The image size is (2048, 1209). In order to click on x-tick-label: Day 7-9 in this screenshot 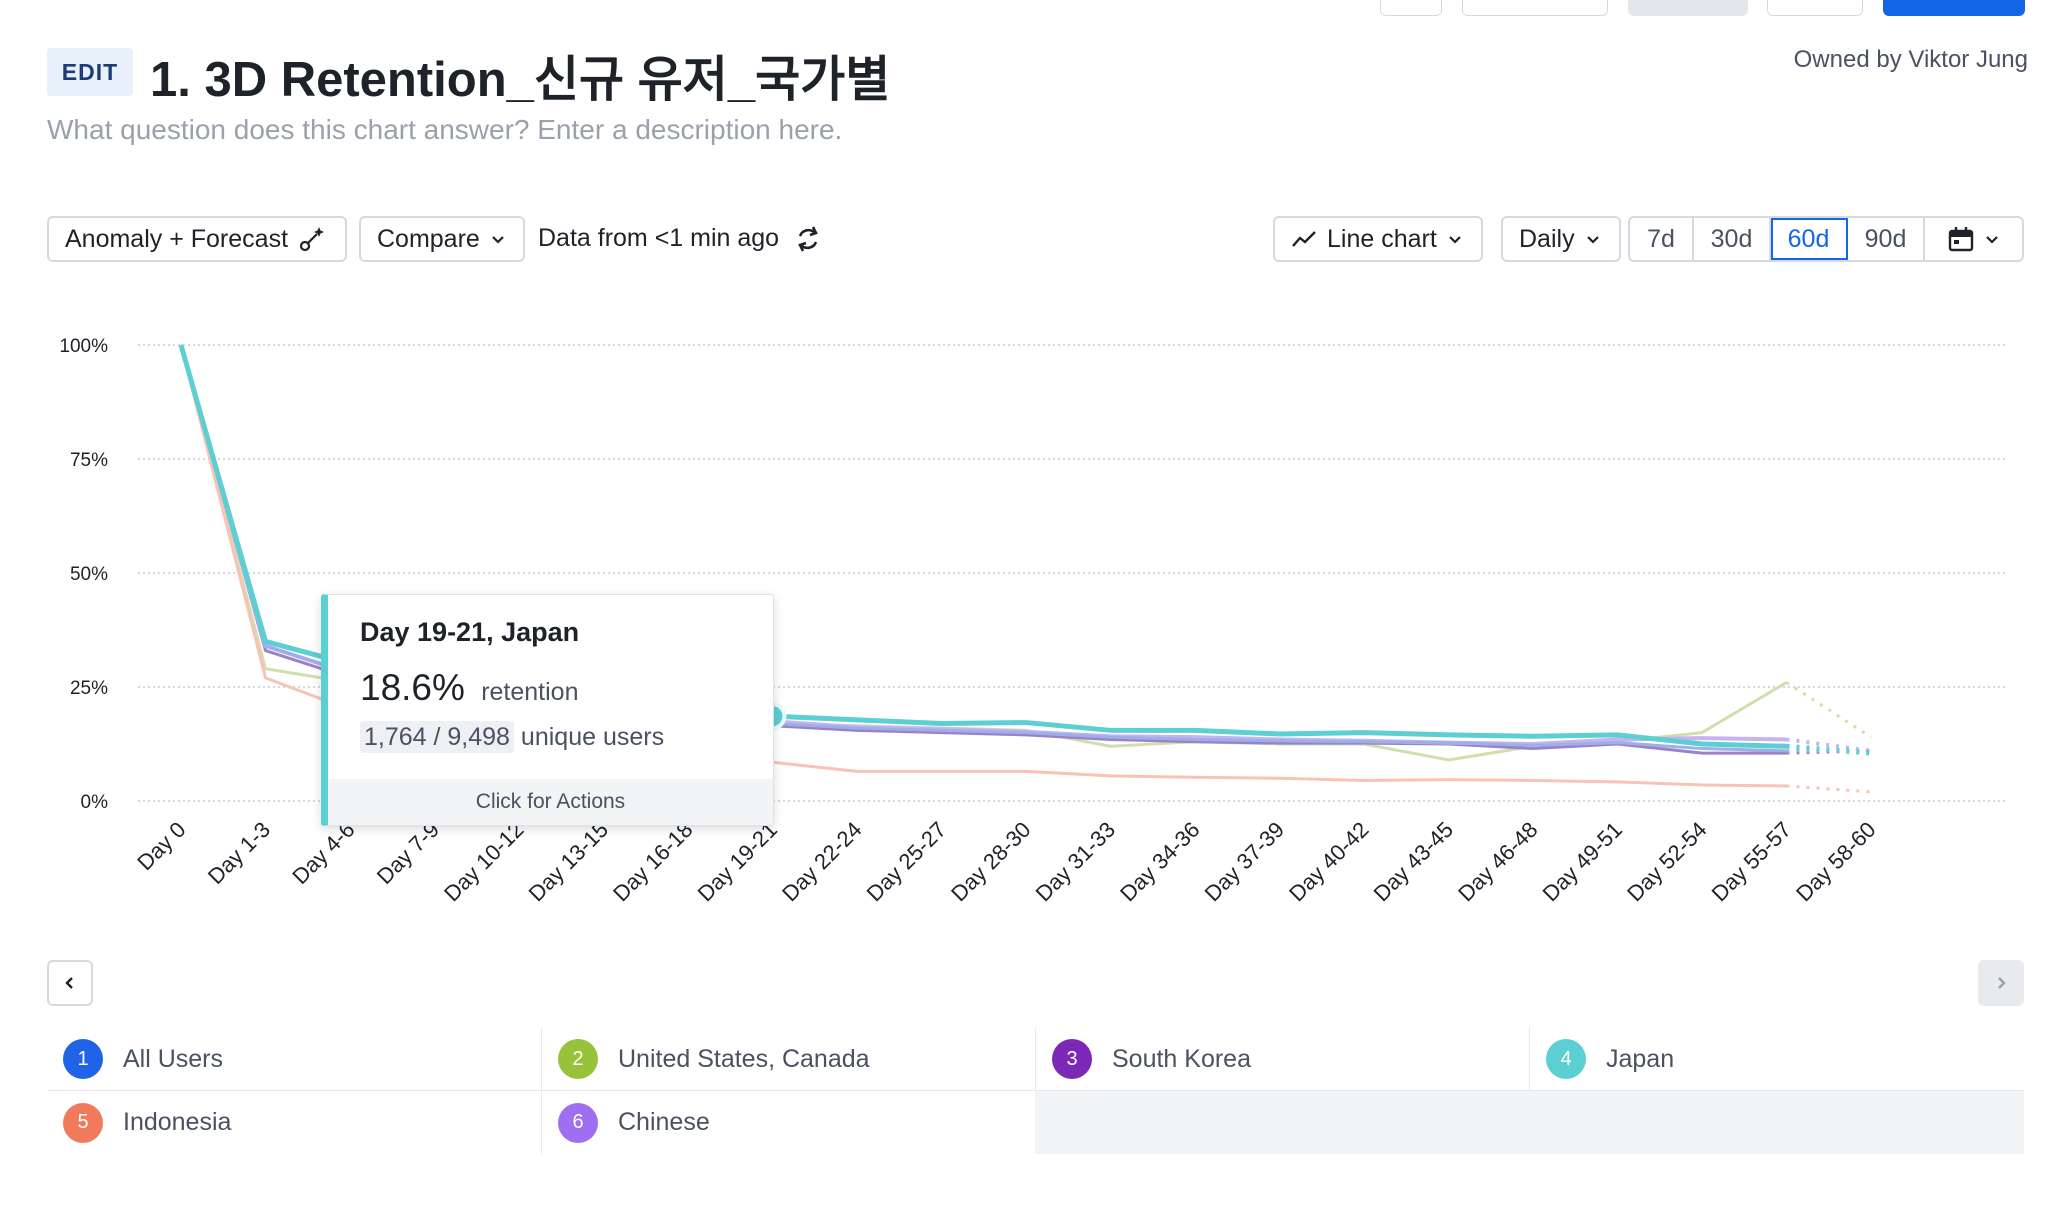, I will do `click(408, 853)`.